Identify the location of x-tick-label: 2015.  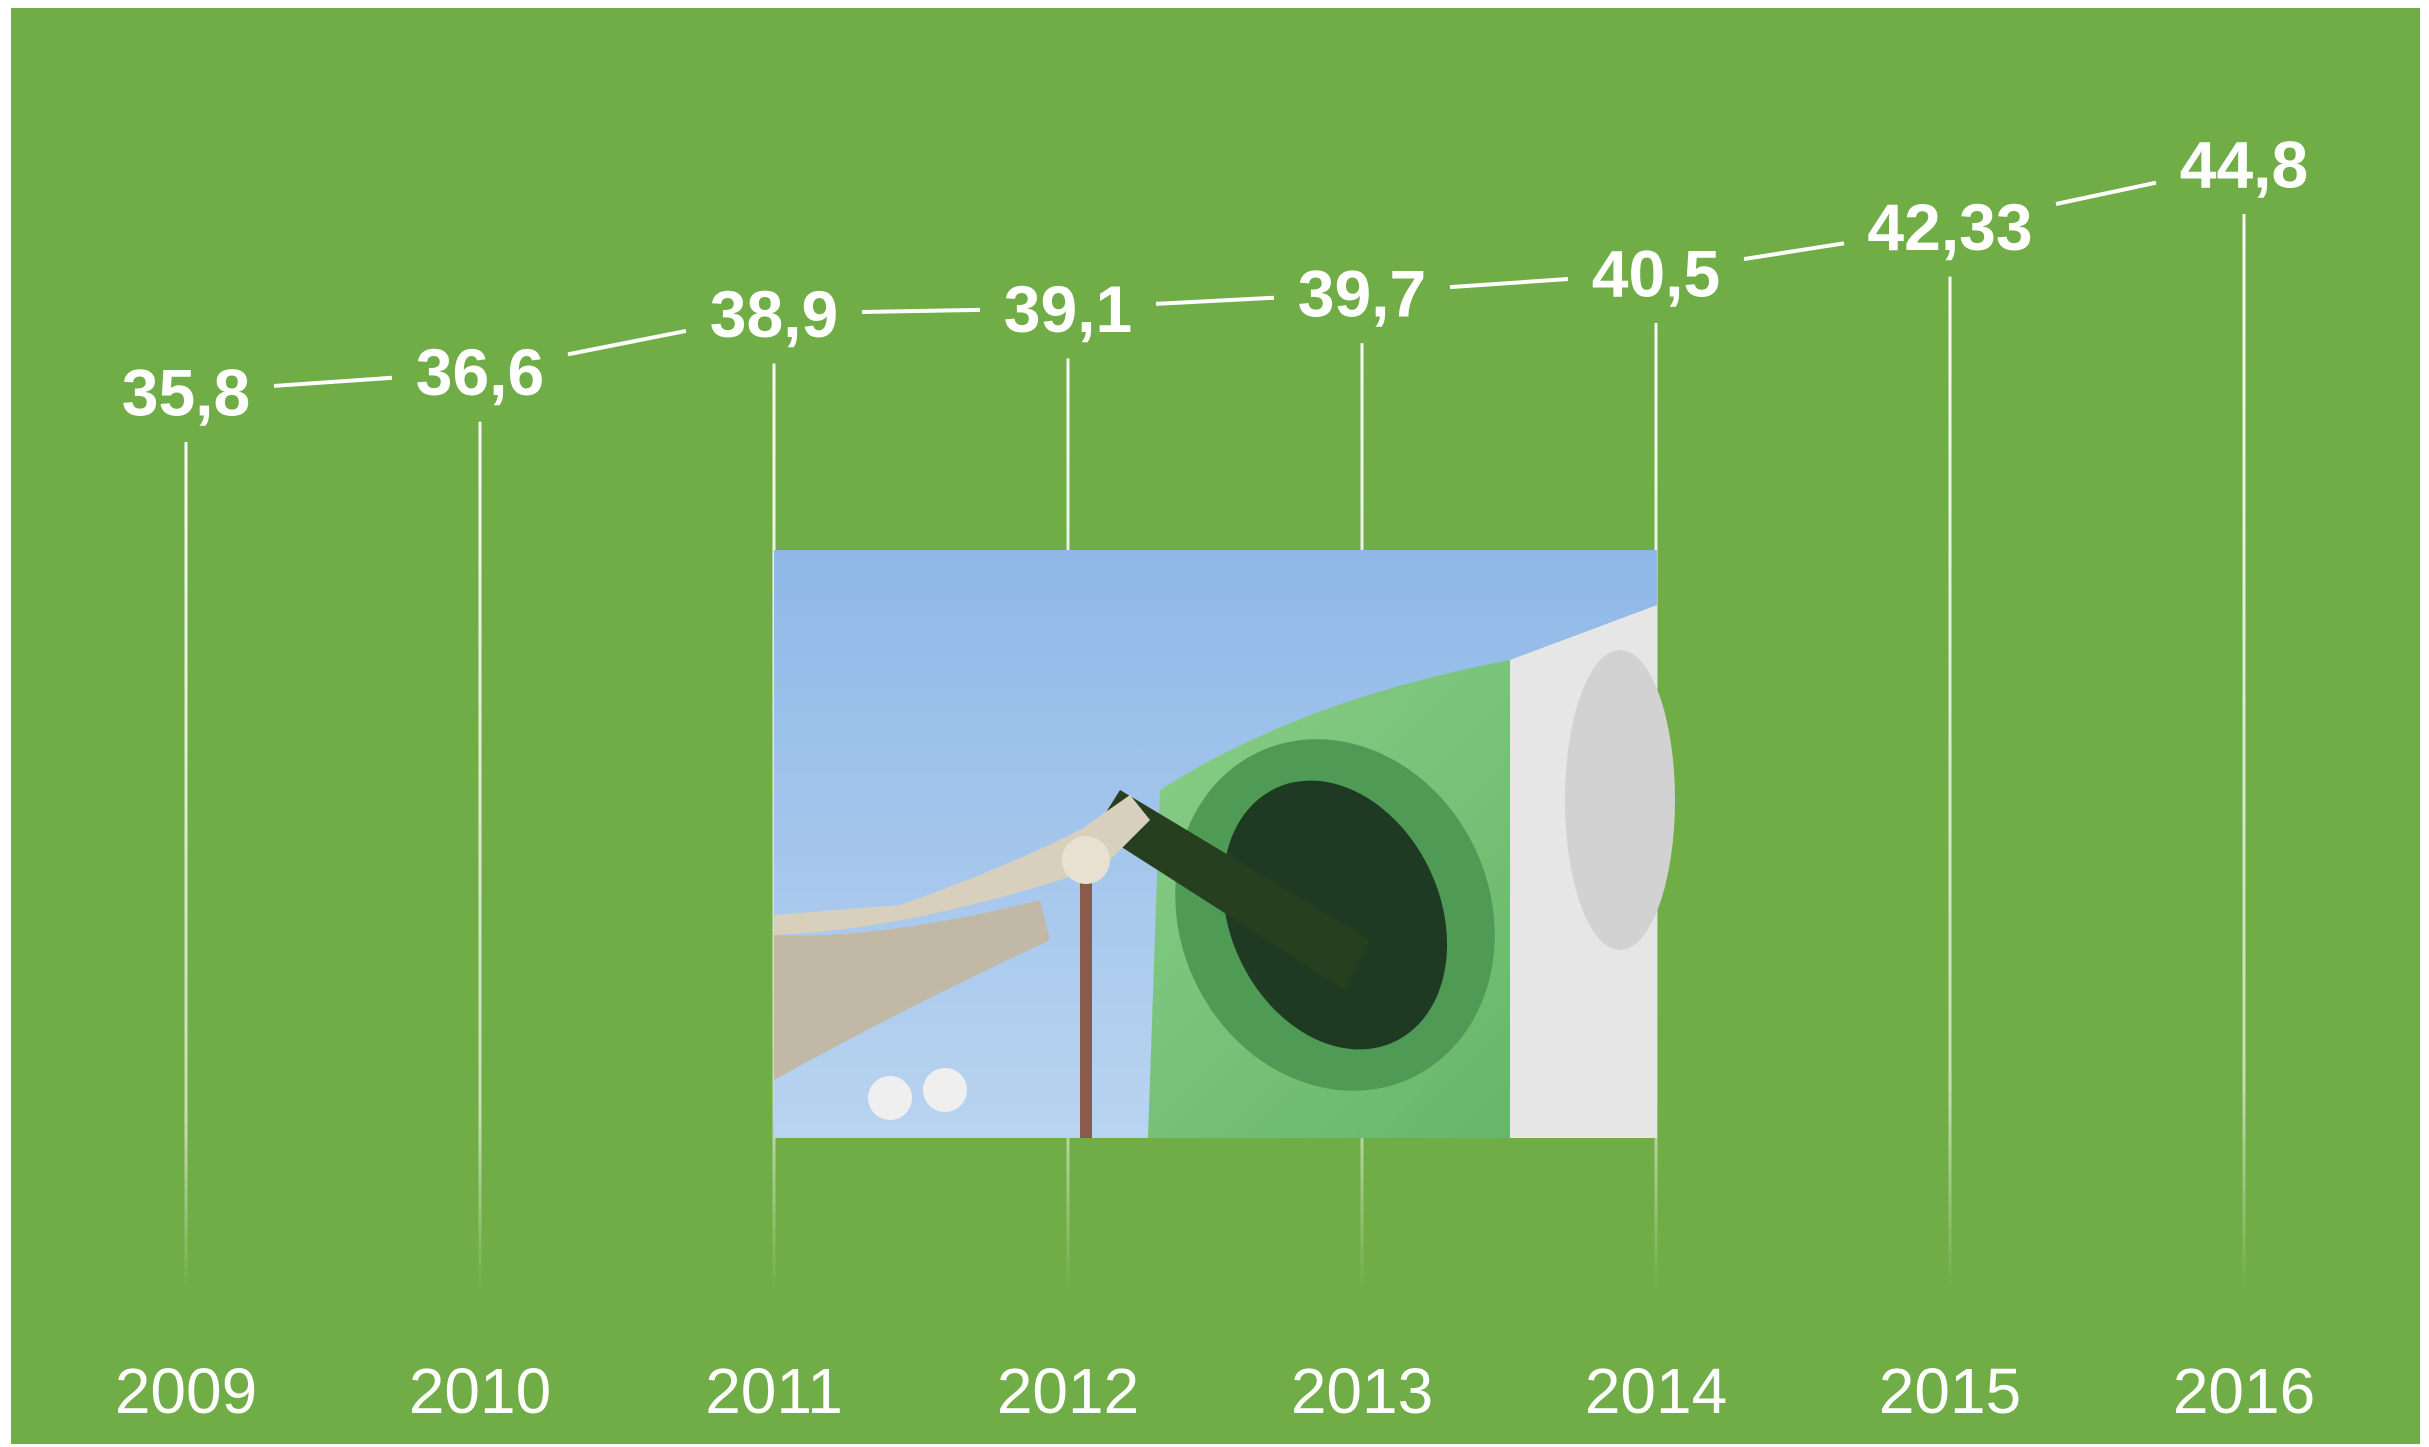
(1950, 1391).